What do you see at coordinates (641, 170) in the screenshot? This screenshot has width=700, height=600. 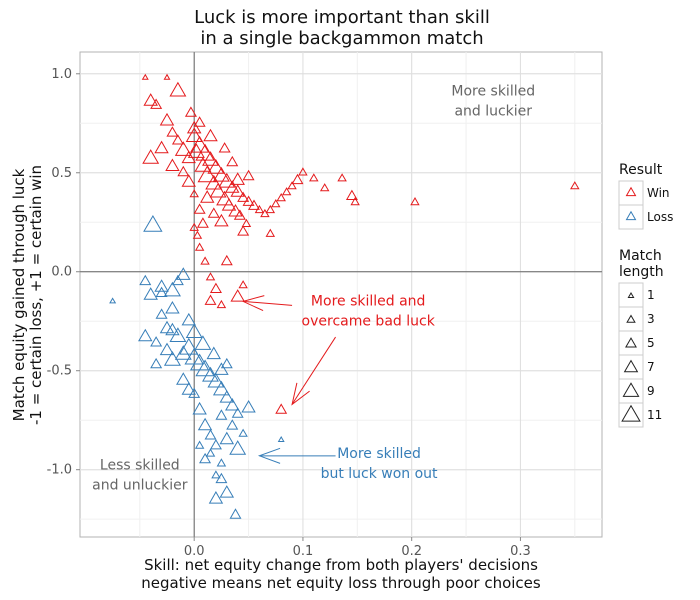 I see `legend-result-title: Result` at bounding box center [641, 170].